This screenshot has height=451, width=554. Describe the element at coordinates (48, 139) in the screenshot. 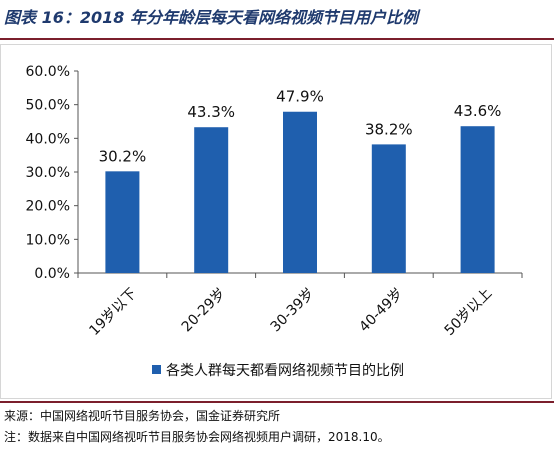

I see `y-tick-label: 40.0%` at that location.